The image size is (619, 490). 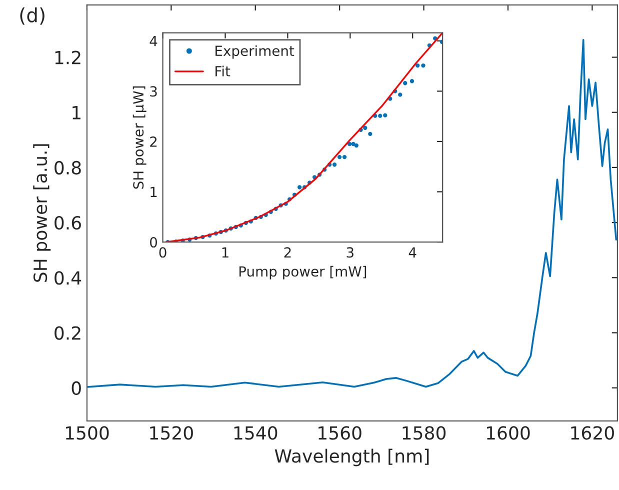 What do you see at coordinates (154, 41) in the screenshot?
I see `y-tick-label: 4` at bounding box center [154, 41].